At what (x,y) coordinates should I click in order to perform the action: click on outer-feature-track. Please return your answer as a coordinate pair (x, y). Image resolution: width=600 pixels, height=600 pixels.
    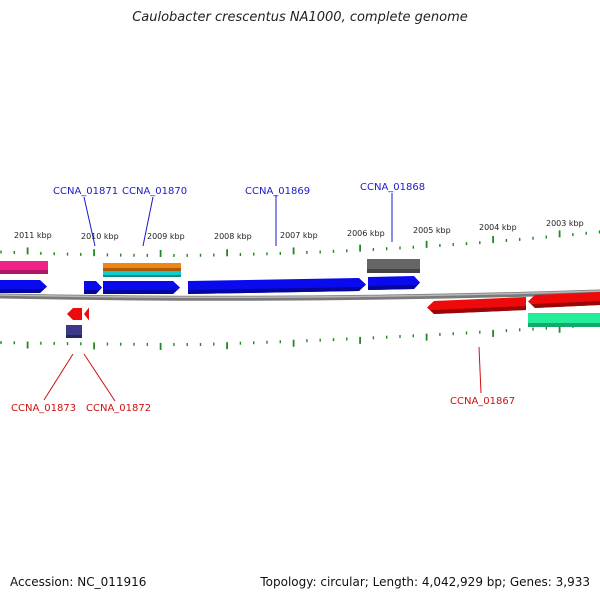
    Looking at the image, I should click on (210, 268).